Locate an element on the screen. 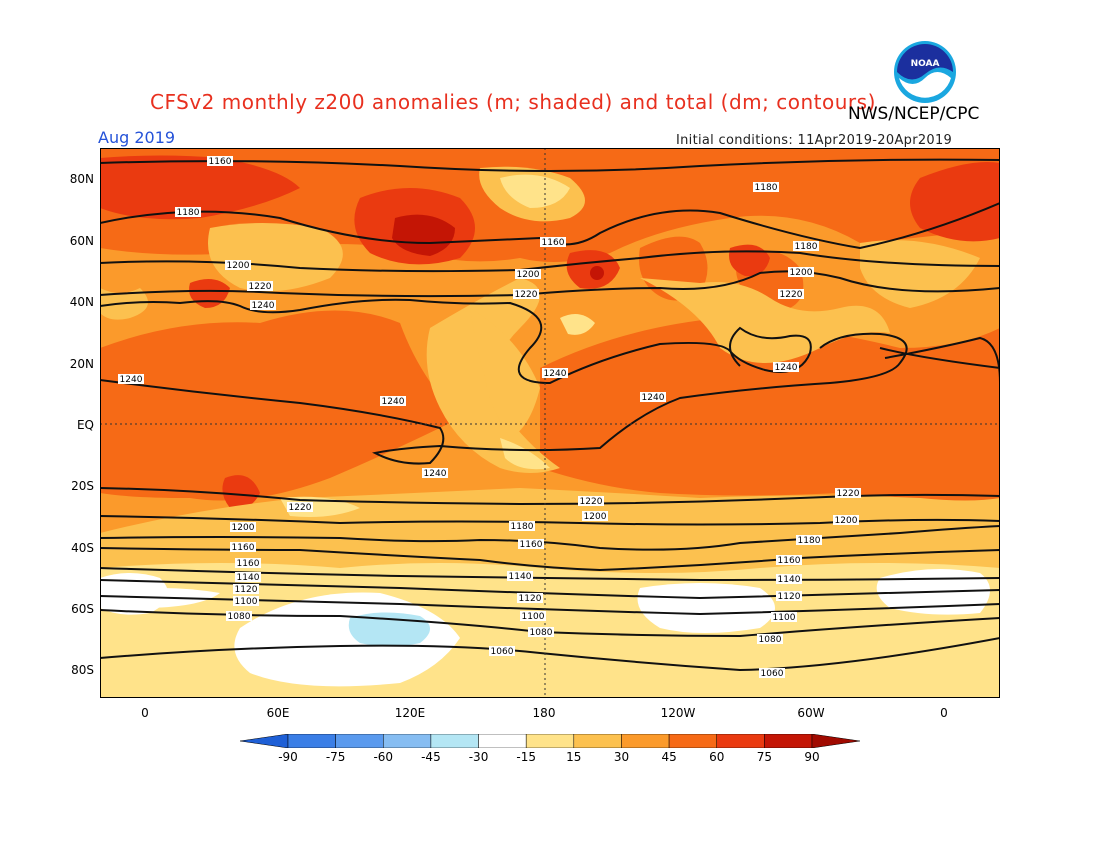 The height and width of the screenshot is (850, 1100). colorbar-tick-label: 75 is located at coordinates (764, 757).